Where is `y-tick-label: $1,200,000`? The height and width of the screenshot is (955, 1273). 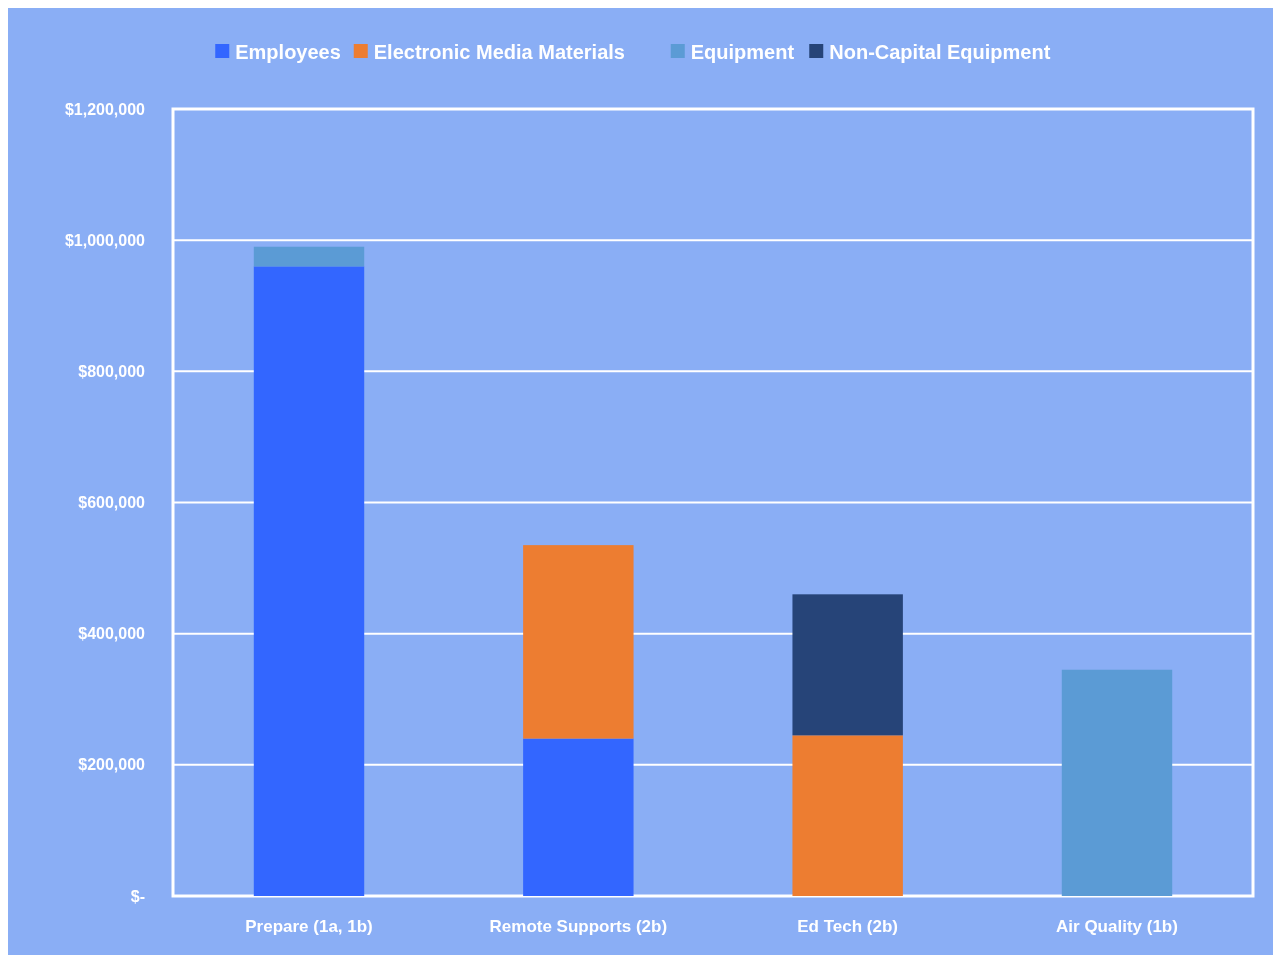 y-tick-label: $1,200,000 is located at coordinates (105, 109).